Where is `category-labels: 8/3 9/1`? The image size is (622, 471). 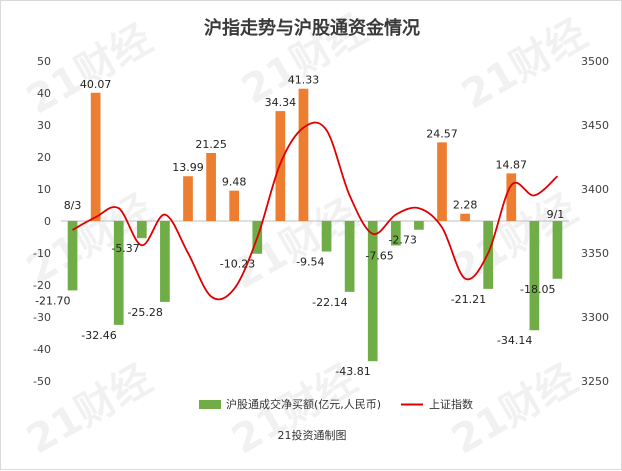
category-labels: 8/3 9/1 is located at coordinates (314, 210).